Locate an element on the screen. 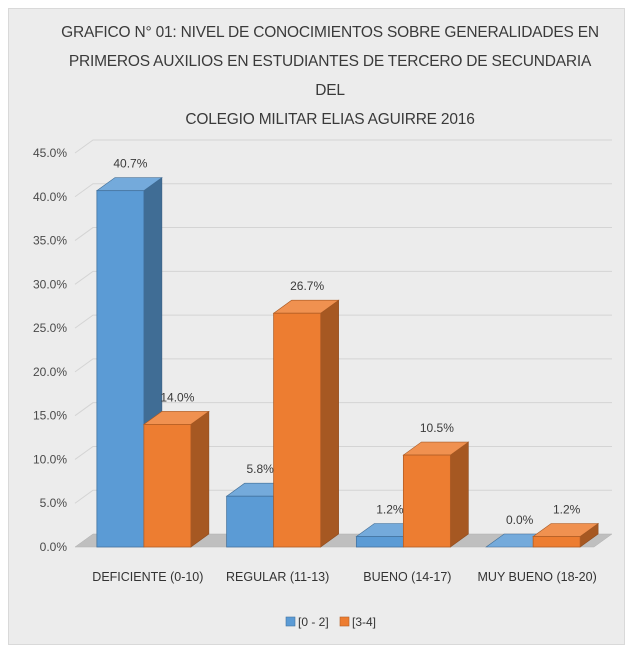  legend-label: [0 - 2] is located at coordinates (313, 622).